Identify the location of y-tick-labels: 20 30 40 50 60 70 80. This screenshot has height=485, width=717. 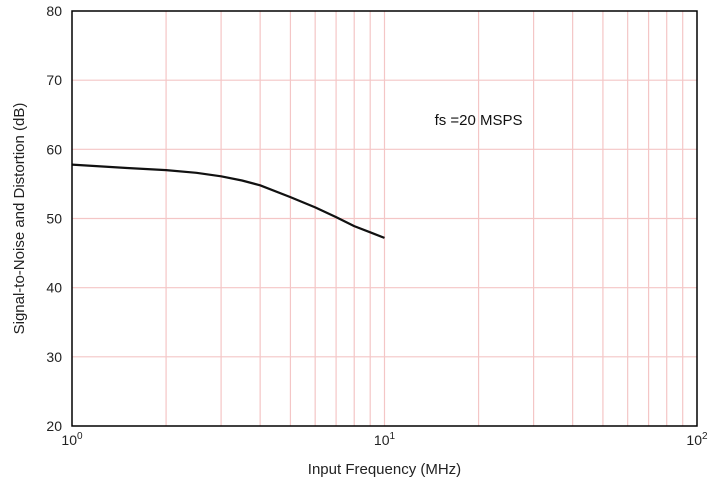
(54, 218).